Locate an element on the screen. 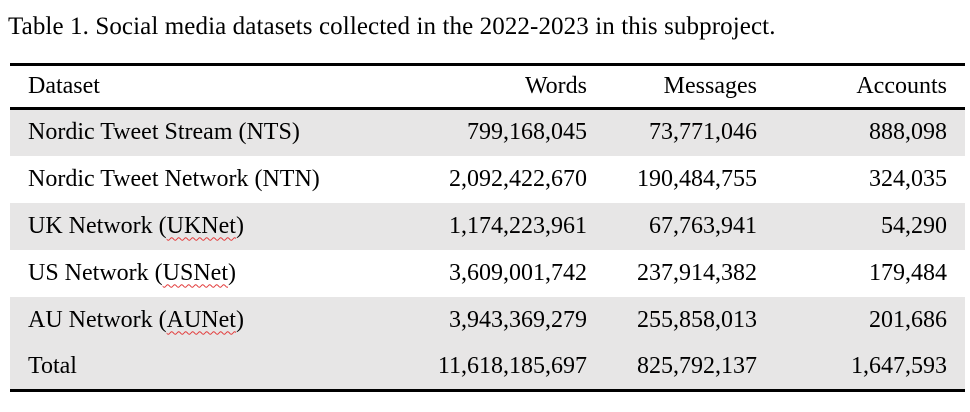 The image size is (970, 412). cell-dataset: Nordic Tweet Network (NTN) is located at coordinates (180, 179).